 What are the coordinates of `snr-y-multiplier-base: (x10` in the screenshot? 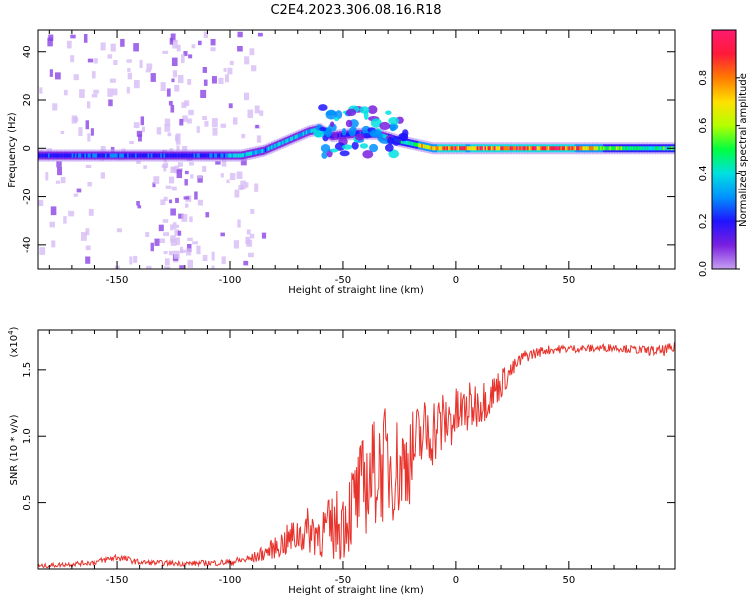 It's located at (14, 346).